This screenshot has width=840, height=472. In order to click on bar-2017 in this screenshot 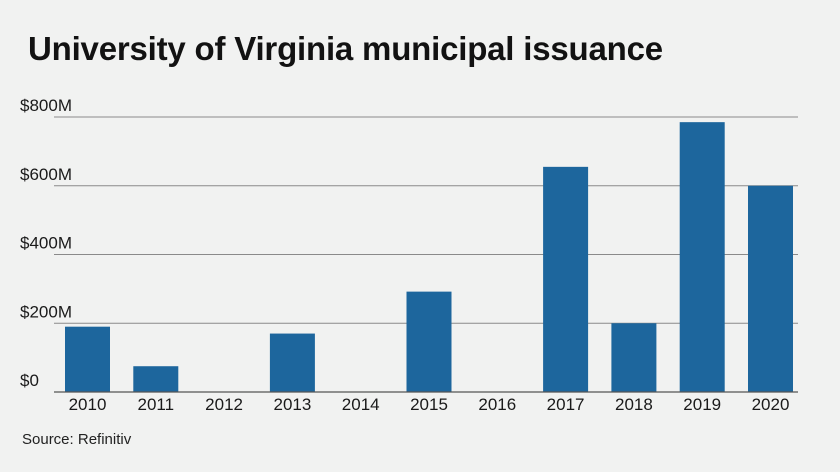, I will do `click(566, 279)`.